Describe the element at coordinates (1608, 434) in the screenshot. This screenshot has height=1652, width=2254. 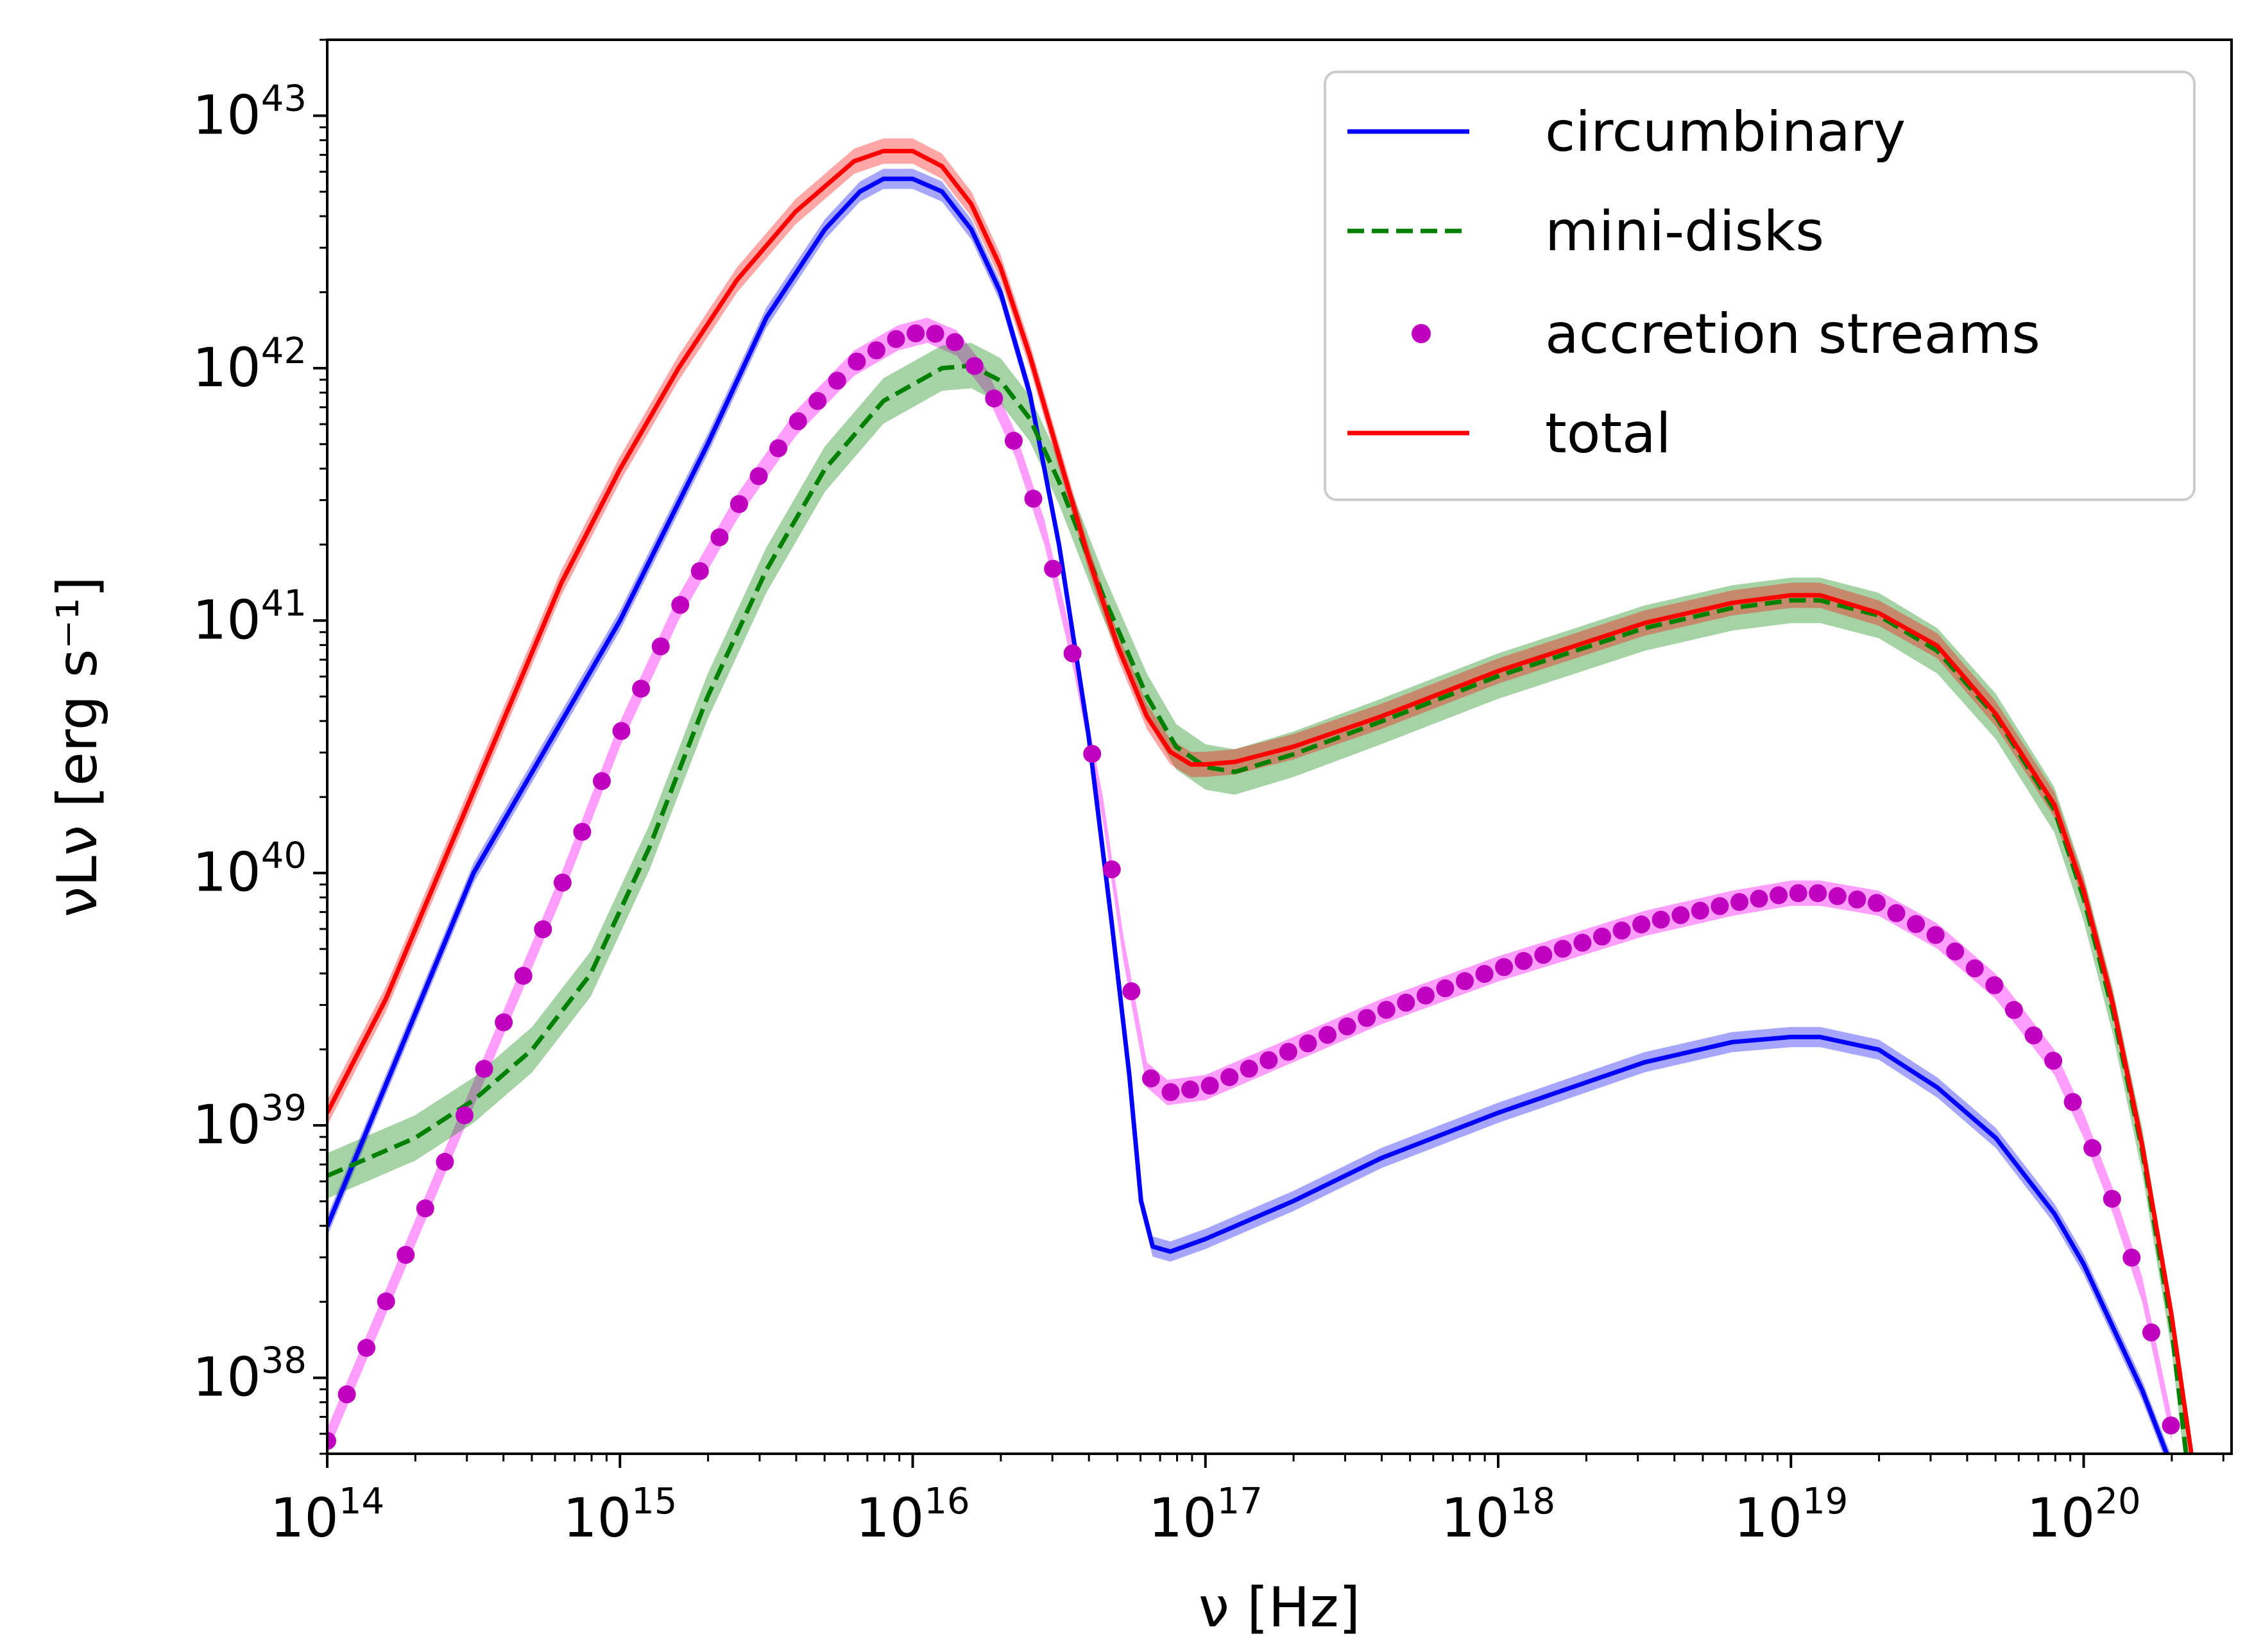
I see `legend-label-total: total` at that location.